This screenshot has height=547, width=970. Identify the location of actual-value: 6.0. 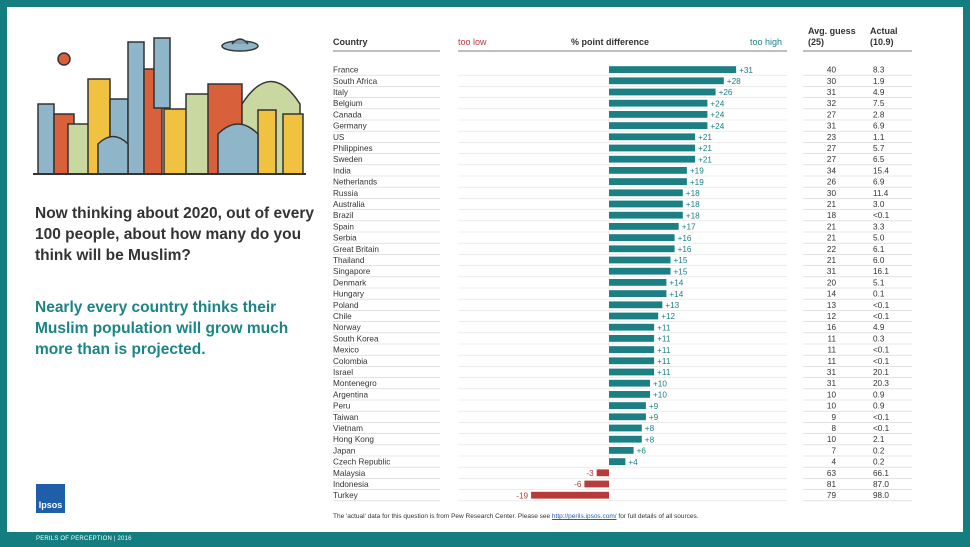
(879, 260).